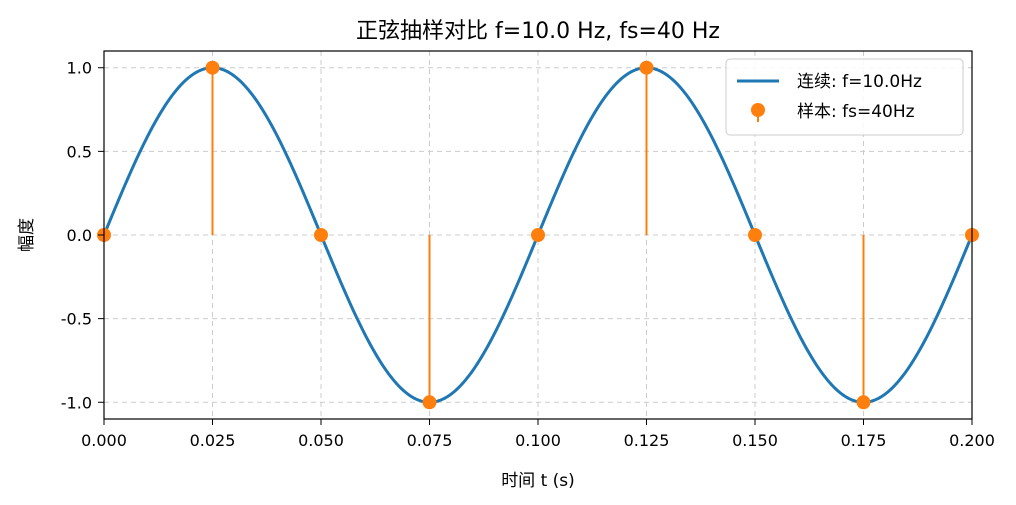 This screenshot has width=1016, height=505. Describe the element at coordinates (758, 110) in the screenshot. I see `legend-marker-swatch` at that location.